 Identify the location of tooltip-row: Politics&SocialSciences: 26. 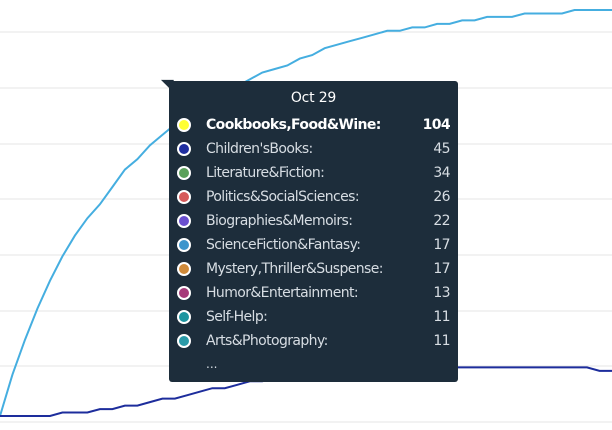
(313, 199).